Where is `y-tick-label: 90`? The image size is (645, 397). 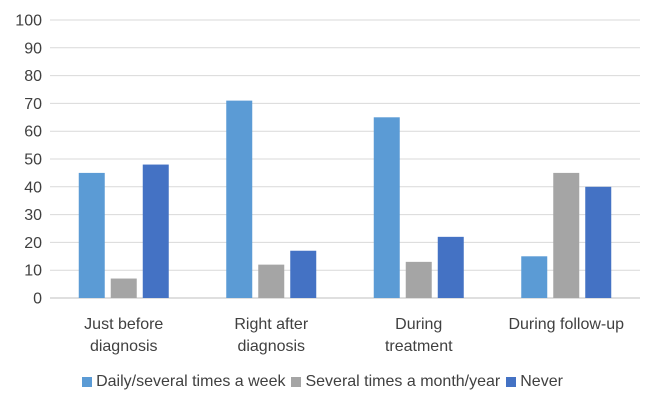 y-tick-label: 90 is located at coordinates (33, 48).